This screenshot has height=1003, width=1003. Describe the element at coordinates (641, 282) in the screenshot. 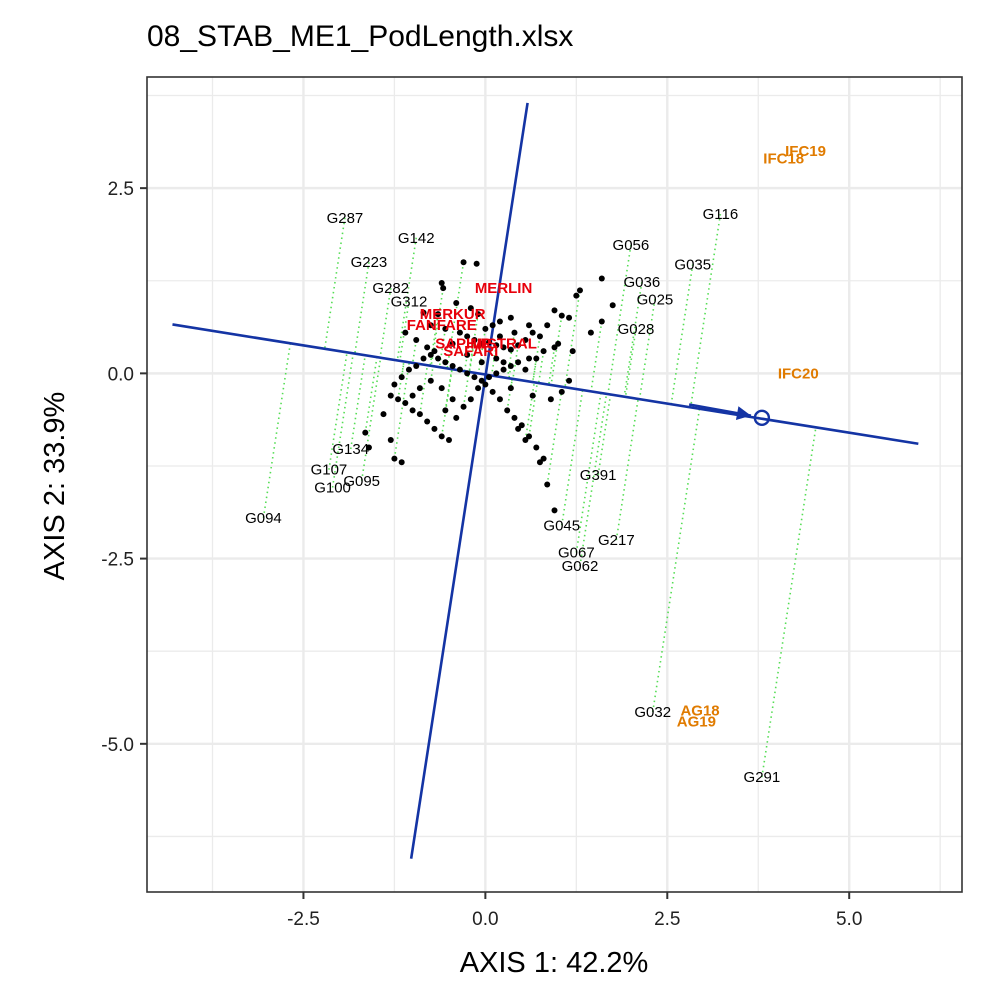

I see `genotype-label: G036` at that location.